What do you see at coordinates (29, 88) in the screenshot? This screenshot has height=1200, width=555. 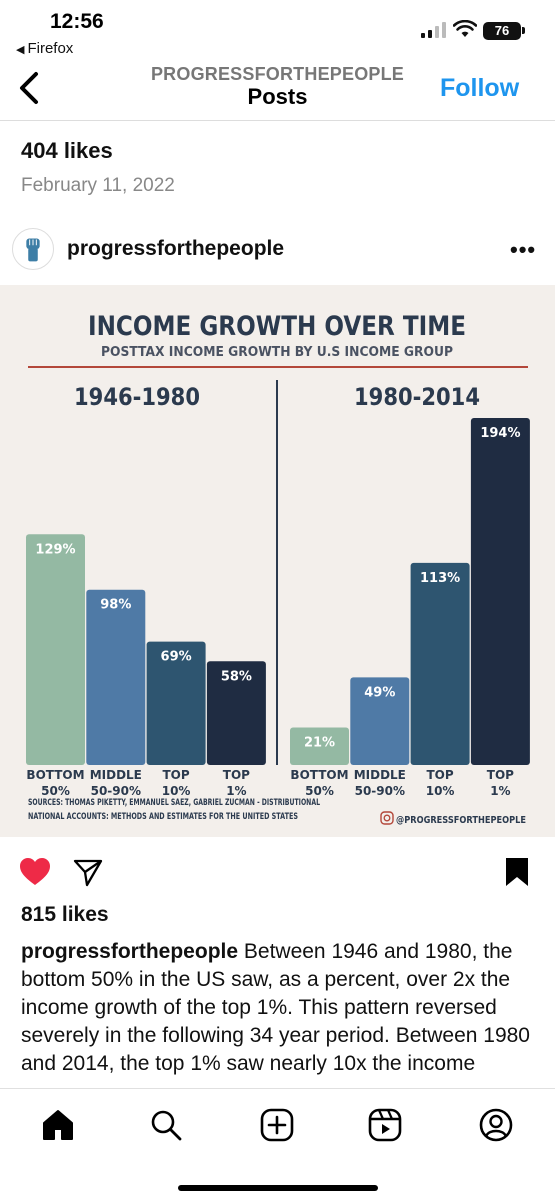 I see `back-chevron-icon` at bounding box center [29, 88].